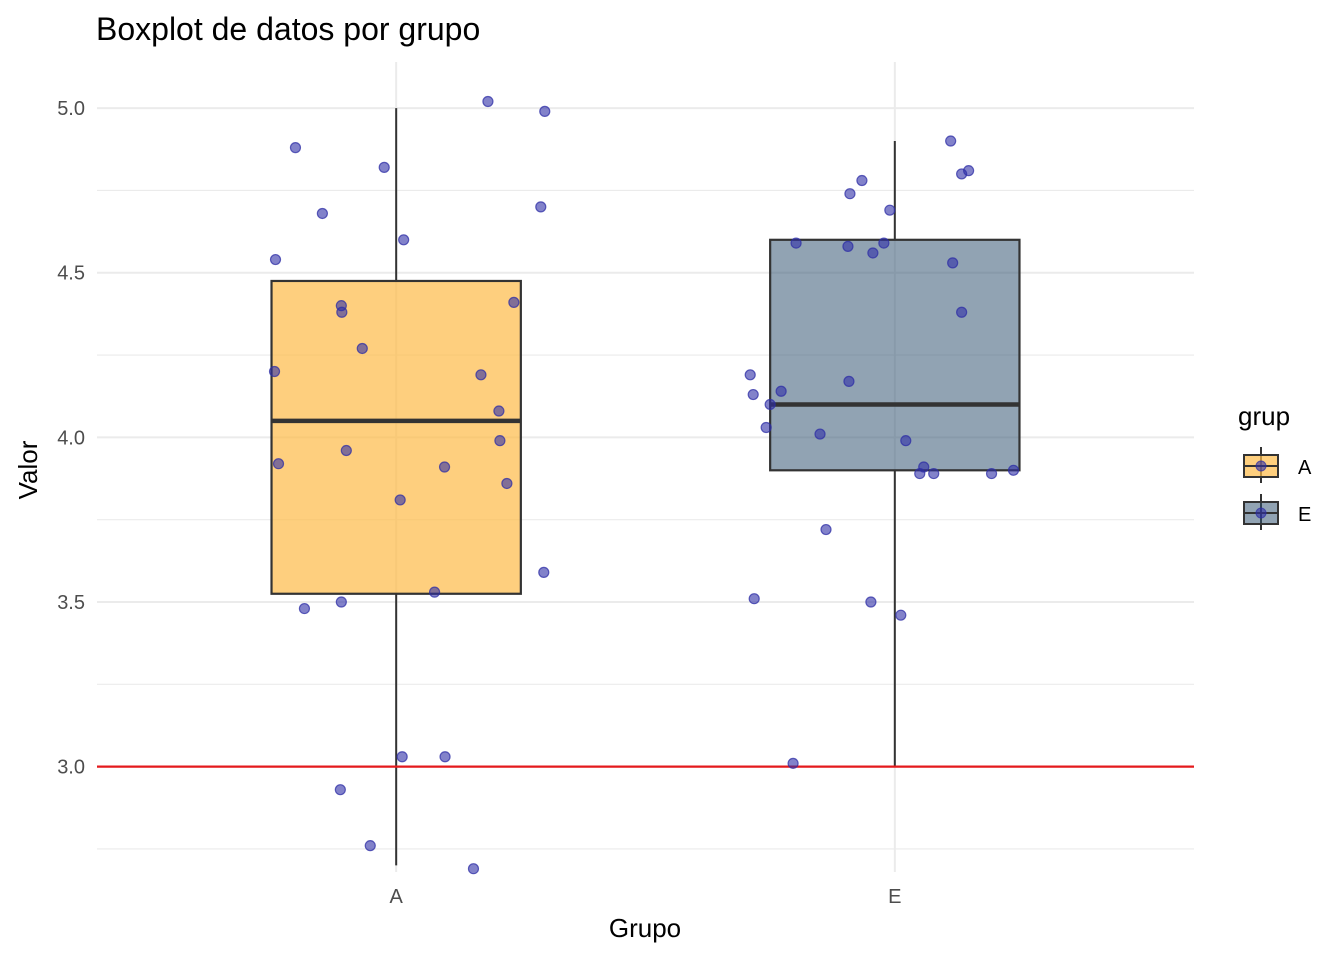 The width and height of the screenshot is (1344, 960). I want to click on legend: grup A E, so click(1275, 465).